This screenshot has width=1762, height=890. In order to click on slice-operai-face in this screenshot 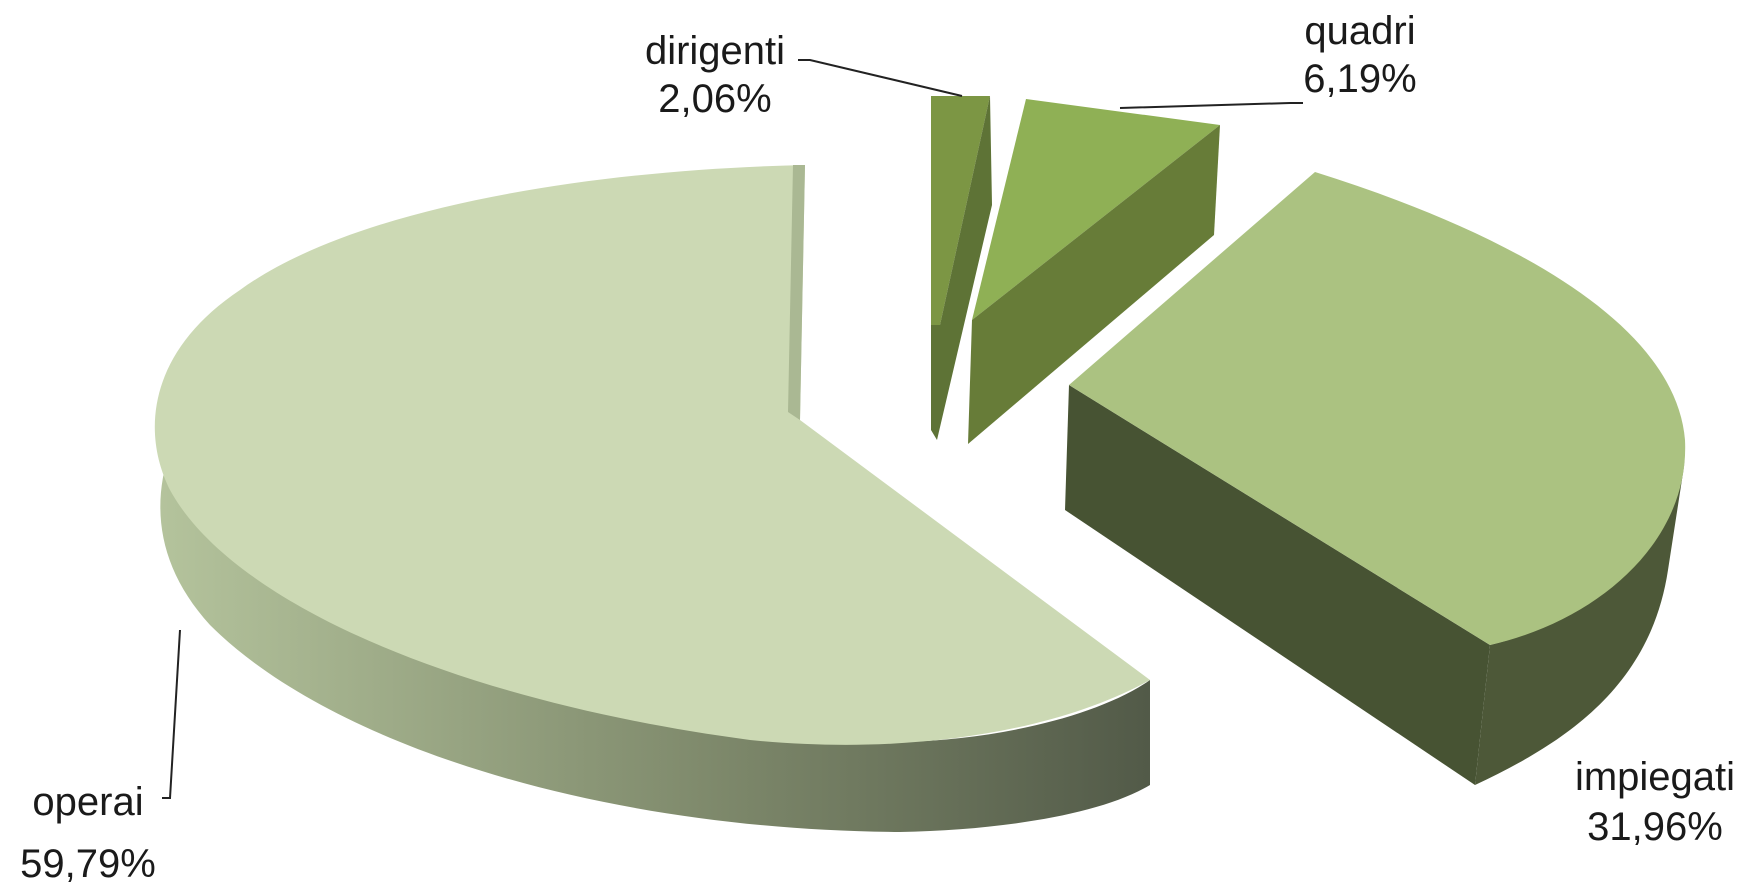, I will do `click(796, 292)`.